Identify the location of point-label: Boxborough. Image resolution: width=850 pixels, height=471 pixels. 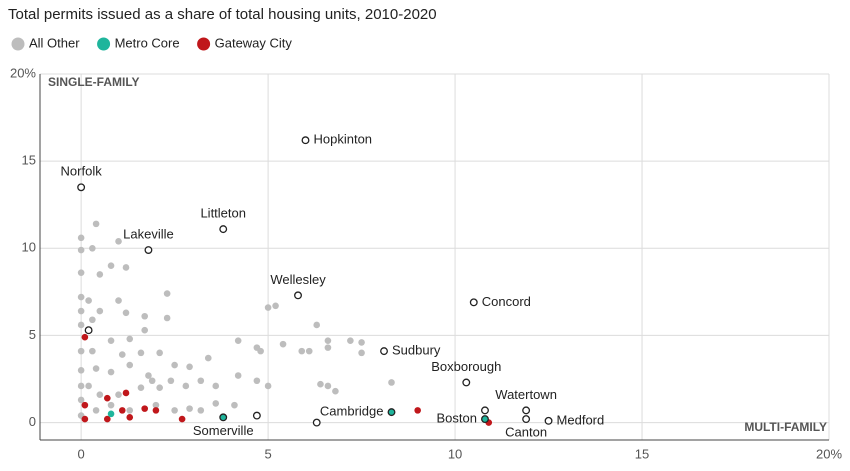
(466, 366).